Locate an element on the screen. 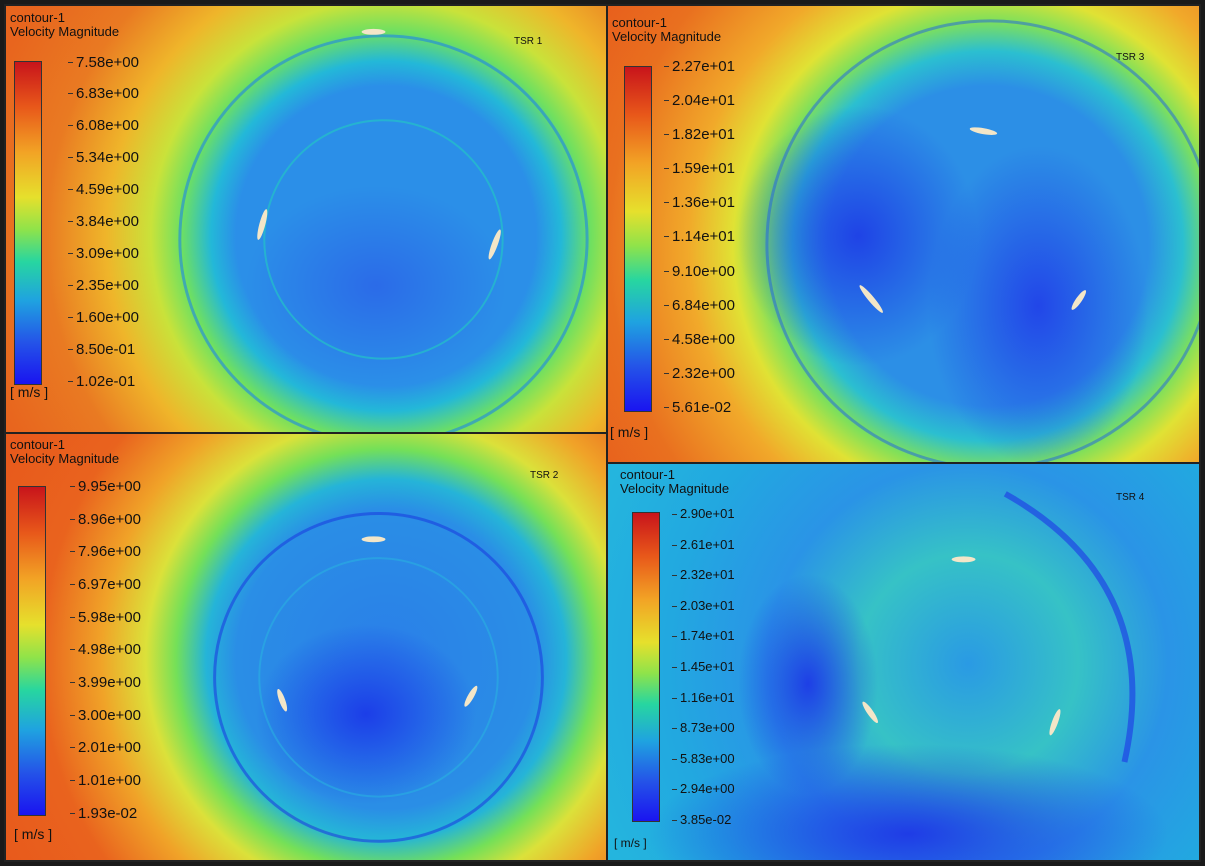 The width and height of the screenshot is (1205, 866). colorbar-tick: 1.60e+00 is located at coordinates (103, 317).